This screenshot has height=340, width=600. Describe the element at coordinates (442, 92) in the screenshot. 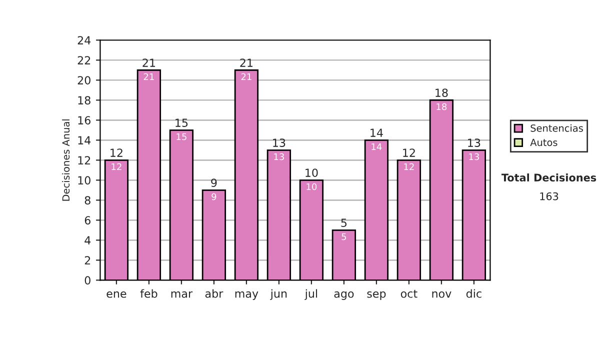

I see `total-label: 18` at that location.